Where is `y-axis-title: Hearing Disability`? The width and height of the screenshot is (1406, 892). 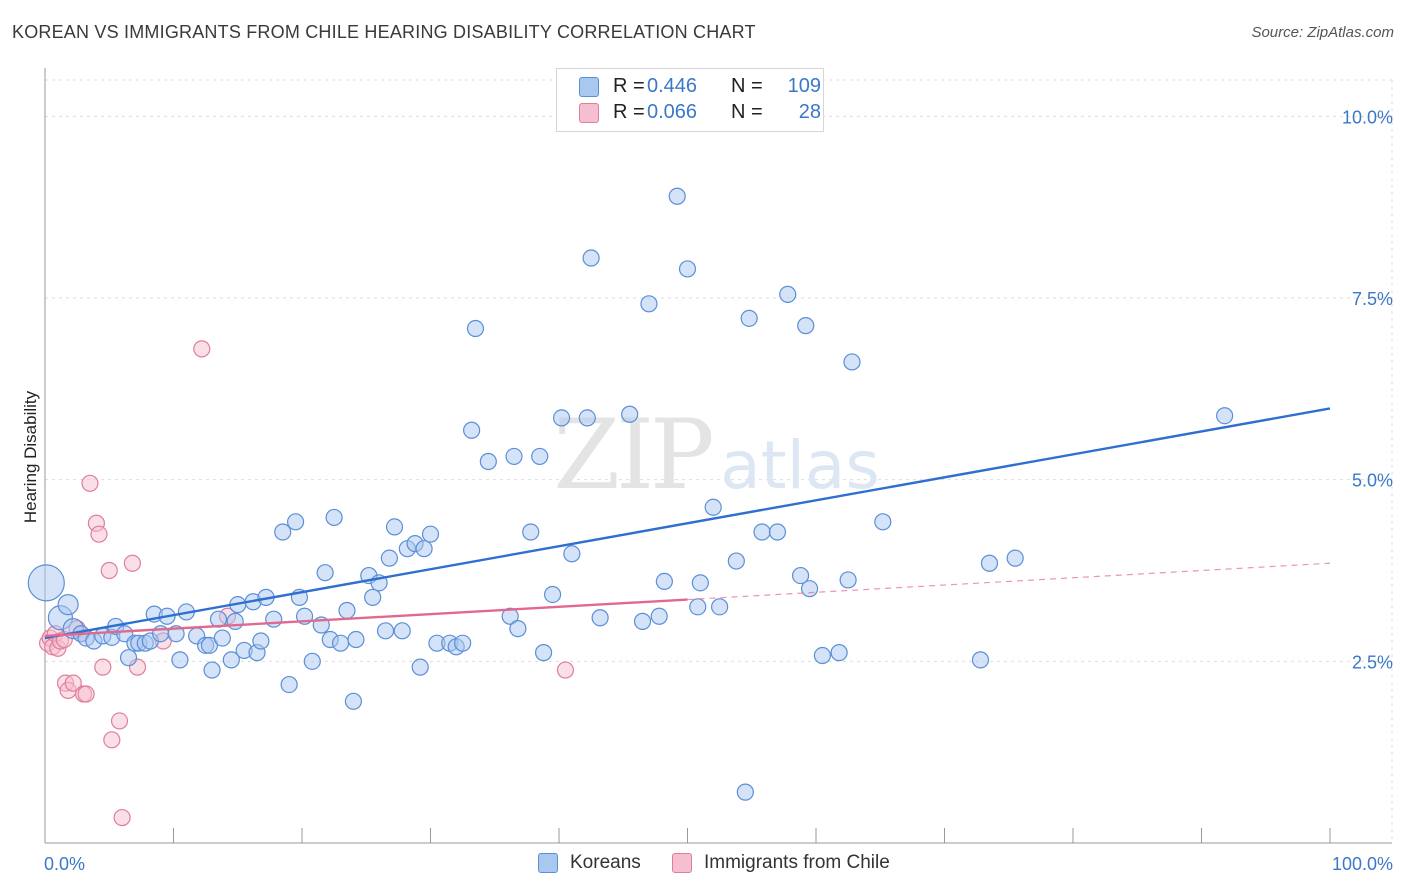
y-axis-title: Hearing Disability is located at coordinates (30, 457).